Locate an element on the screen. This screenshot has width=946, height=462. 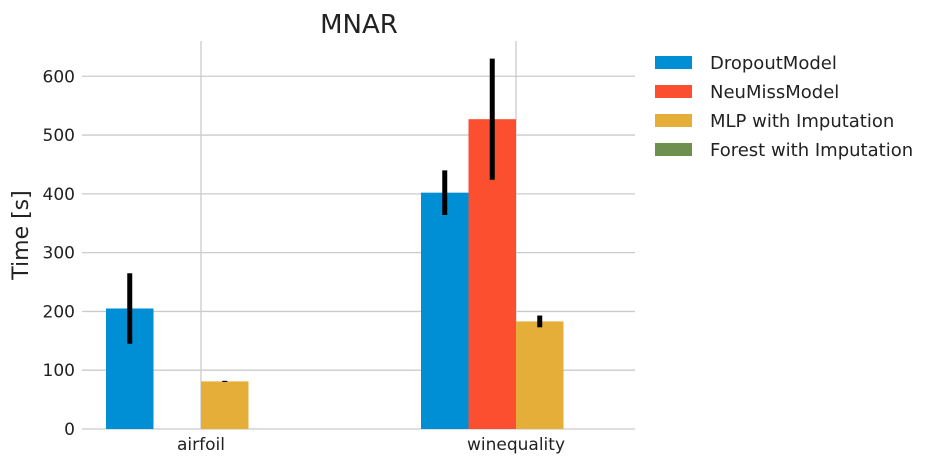
y-tick-label: 400 is located at coordinates (59, 195).